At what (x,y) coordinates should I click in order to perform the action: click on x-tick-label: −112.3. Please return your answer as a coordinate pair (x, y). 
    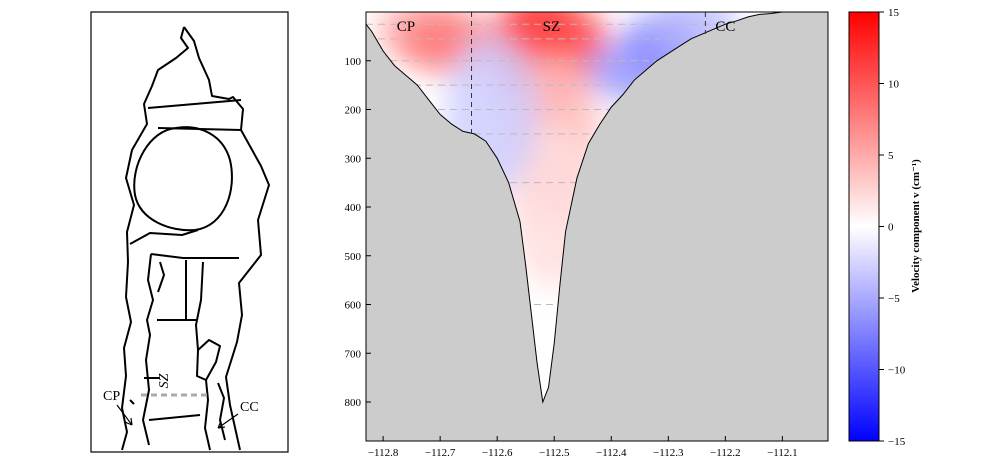
    Looking at the image, I should click on (668, 453).